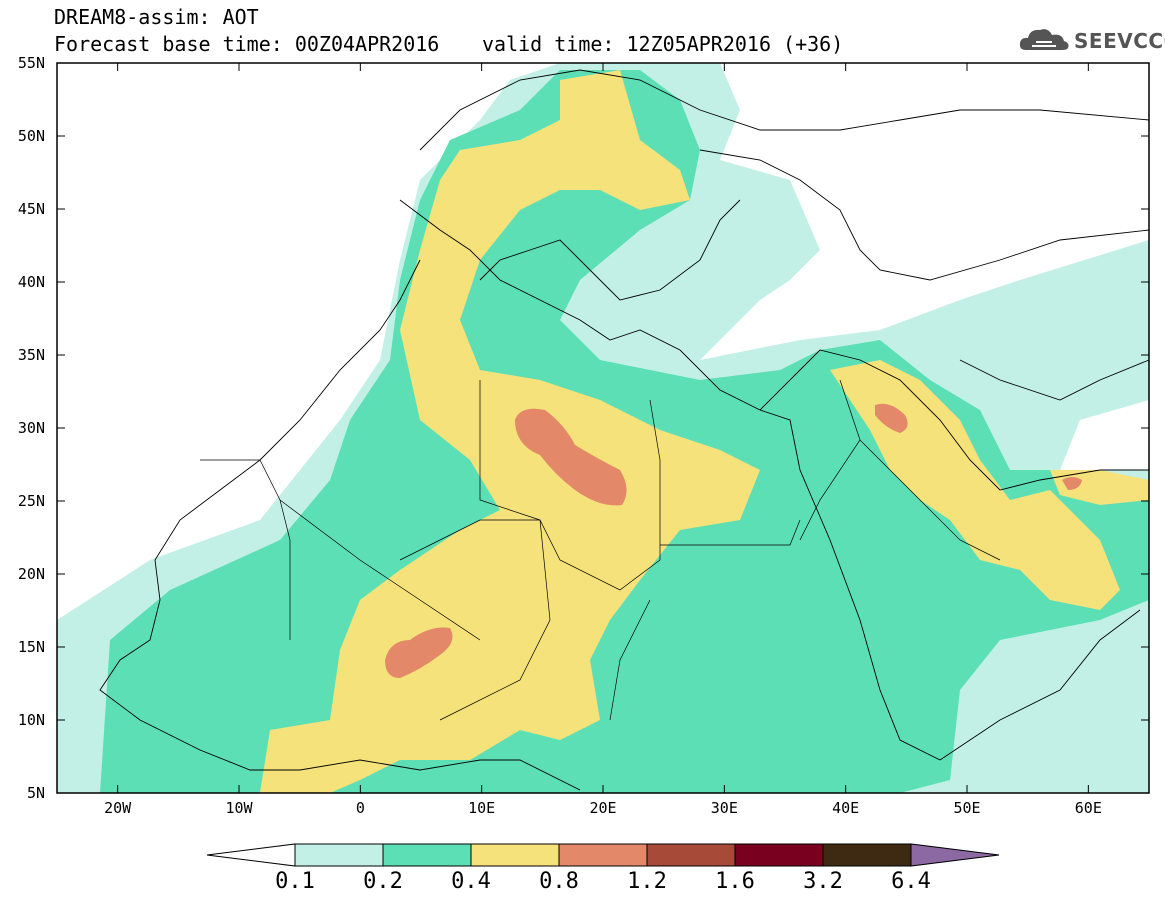 The image size is (1165, 905). I want to click on colorbar-label: 0.4, so click(471, 881).